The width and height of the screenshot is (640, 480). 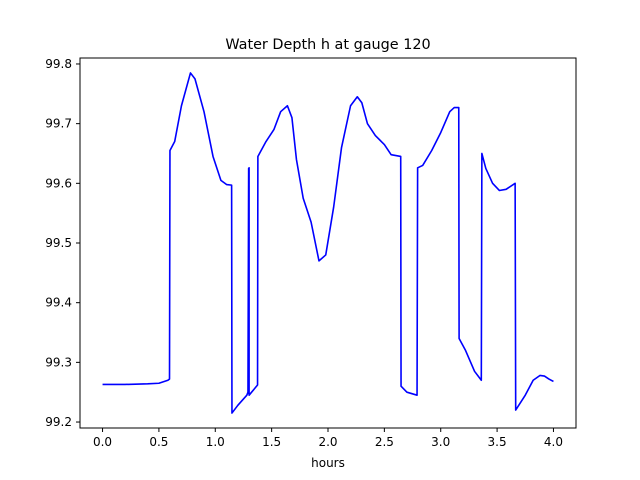 I want to click on x-tick-label: 0.0, so click(x=102, y=442).